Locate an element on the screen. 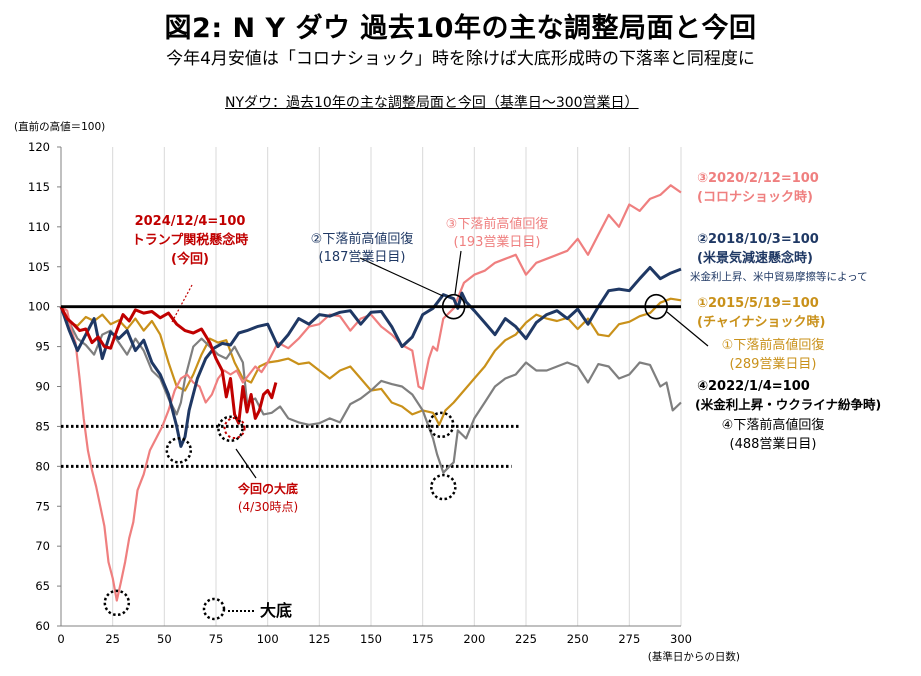 The width and height of the screenshot is (921, 676). x-tick-label: 225 is located at coordinates (526, 639).